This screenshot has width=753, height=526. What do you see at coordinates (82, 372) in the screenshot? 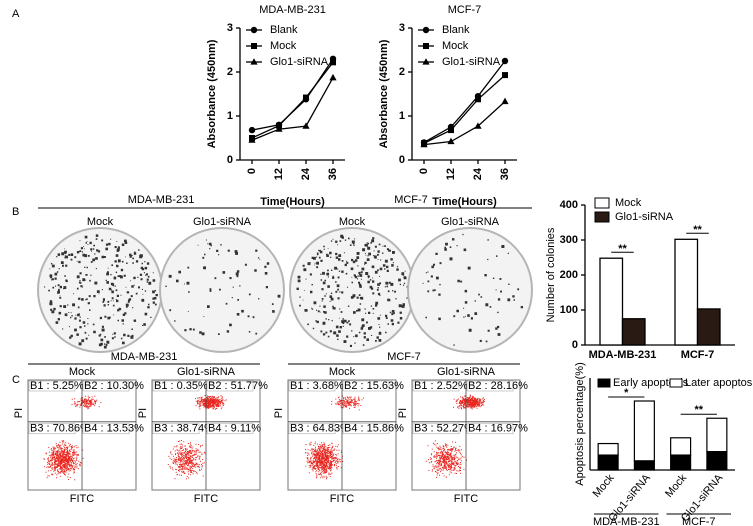
I see `plot-label: Mock` at bounding box center [82, 372].